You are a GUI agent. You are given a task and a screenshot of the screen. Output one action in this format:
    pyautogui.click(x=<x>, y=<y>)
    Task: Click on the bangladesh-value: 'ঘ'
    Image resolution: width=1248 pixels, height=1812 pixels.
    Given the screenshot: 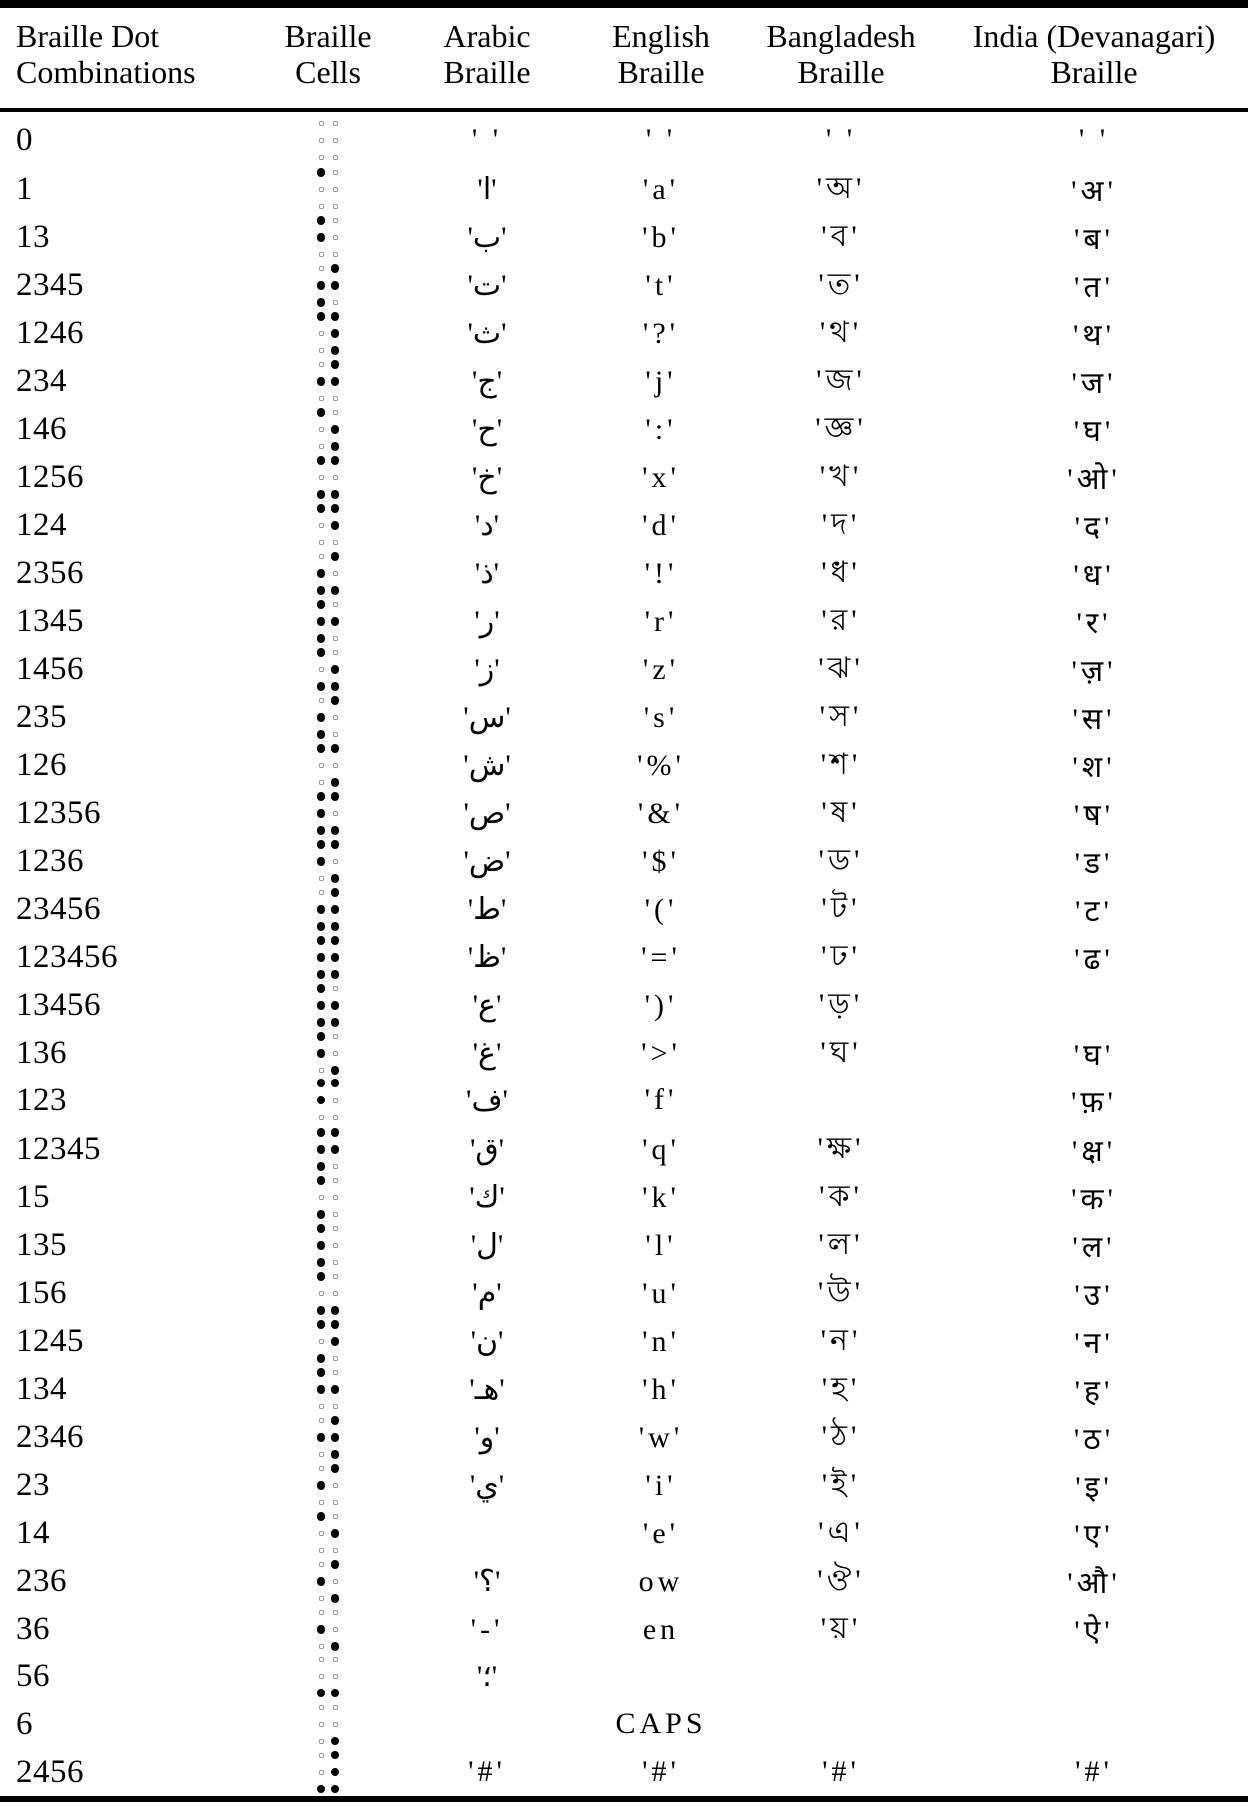 What is the action you would take?
    pyautogui.click(x=841, y=1052)
    